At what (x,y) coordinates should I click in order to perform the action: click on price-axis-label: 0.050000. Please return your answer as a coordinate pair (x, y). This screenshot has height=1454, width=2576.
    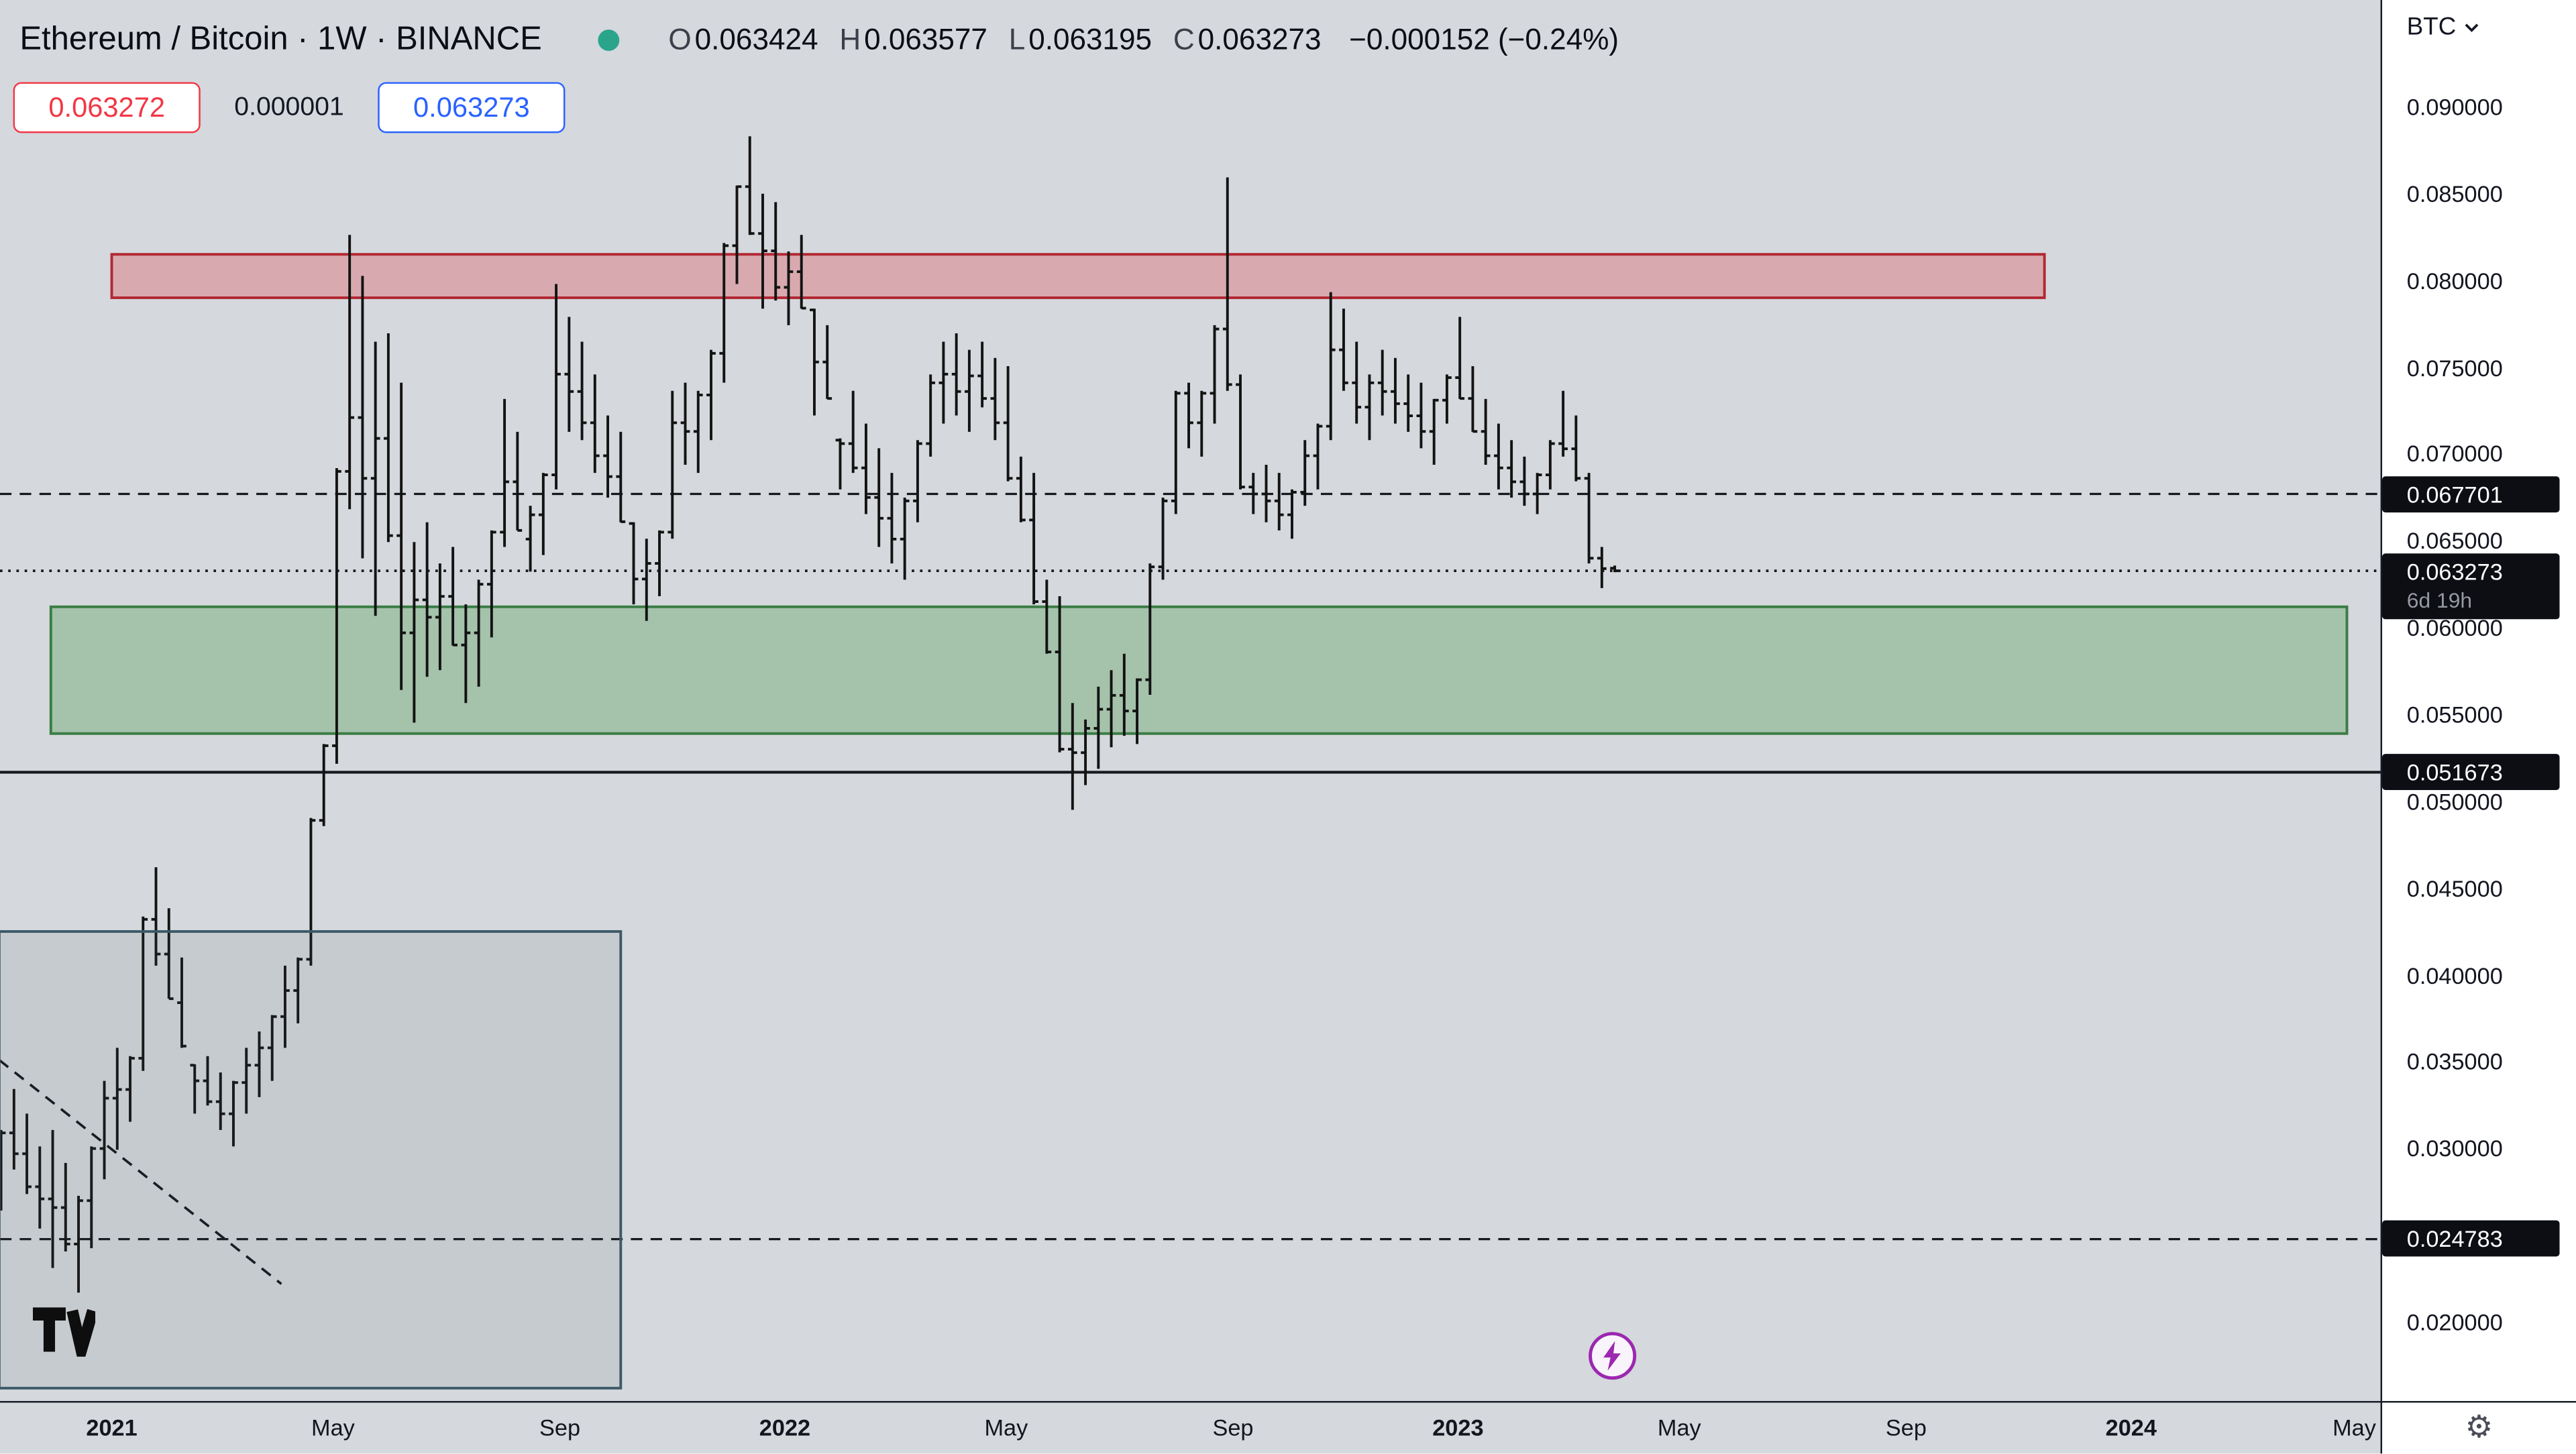
    Looking at the image, I should click on (2454, 801).